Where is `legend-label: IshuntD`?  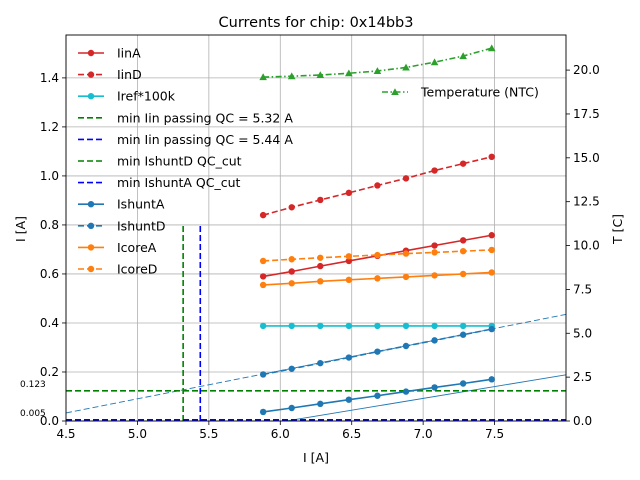 legend-label: IshuntD is located at coordinates (141, 225).